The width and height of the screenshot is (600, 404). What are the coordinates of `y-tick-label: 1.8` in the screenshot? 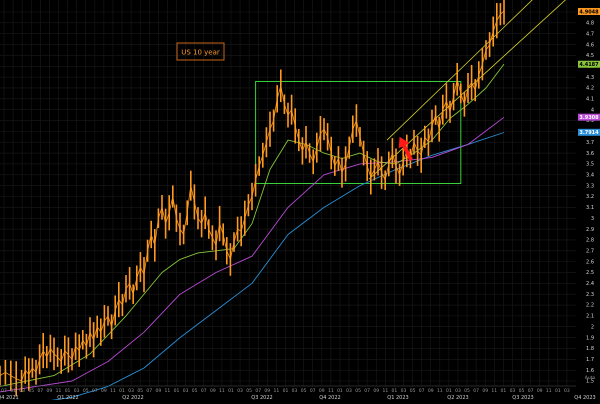 It's located at (590, 349).